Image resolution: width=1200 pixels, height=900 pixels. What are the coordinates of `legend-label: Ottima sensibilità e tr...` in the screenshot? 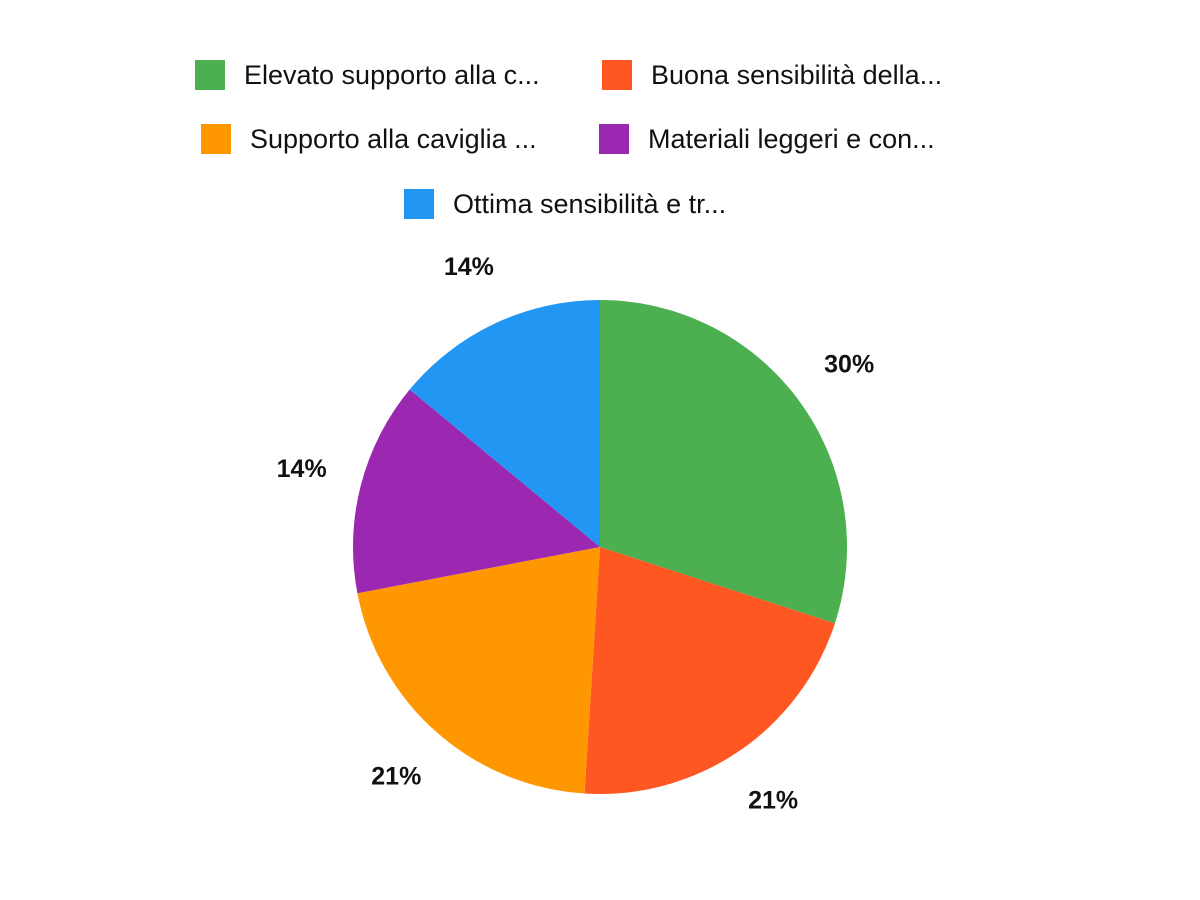 It's located at (590, 203).